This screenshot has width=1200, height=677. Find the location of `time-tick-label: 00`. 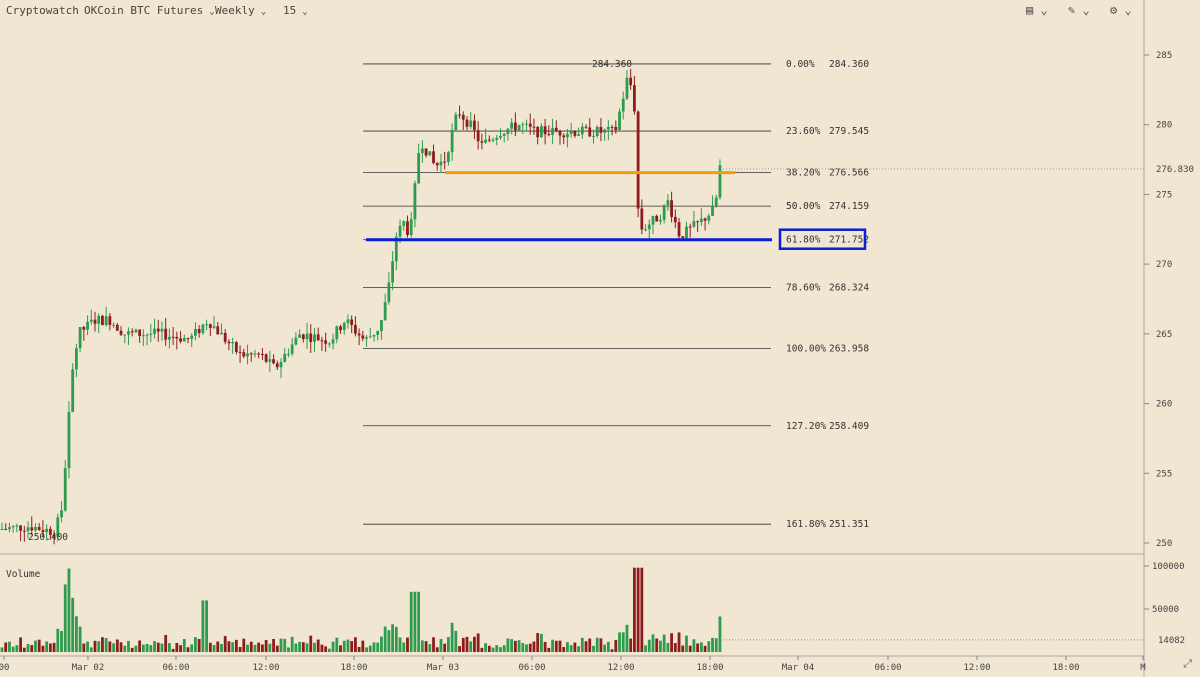

time-tick-label: 00 is located at coordinates (4, 668).